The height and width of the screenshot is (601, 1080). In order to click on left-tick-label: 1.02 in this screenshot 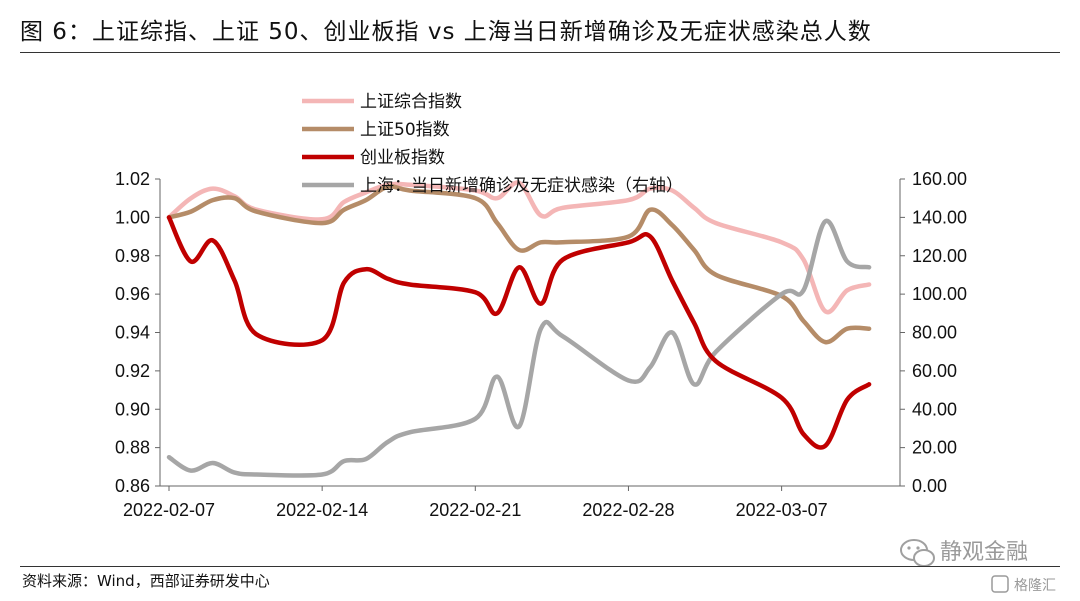, I will do `click(132, 179)`.